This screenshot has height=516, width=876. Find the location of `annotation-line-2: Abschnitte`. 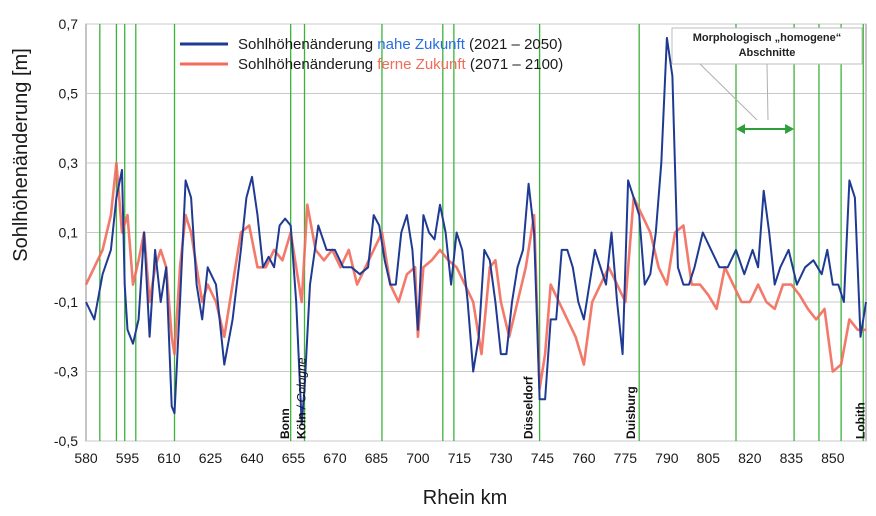

annotation-line-2: Abschnitte is located at coordinates (767, 53).